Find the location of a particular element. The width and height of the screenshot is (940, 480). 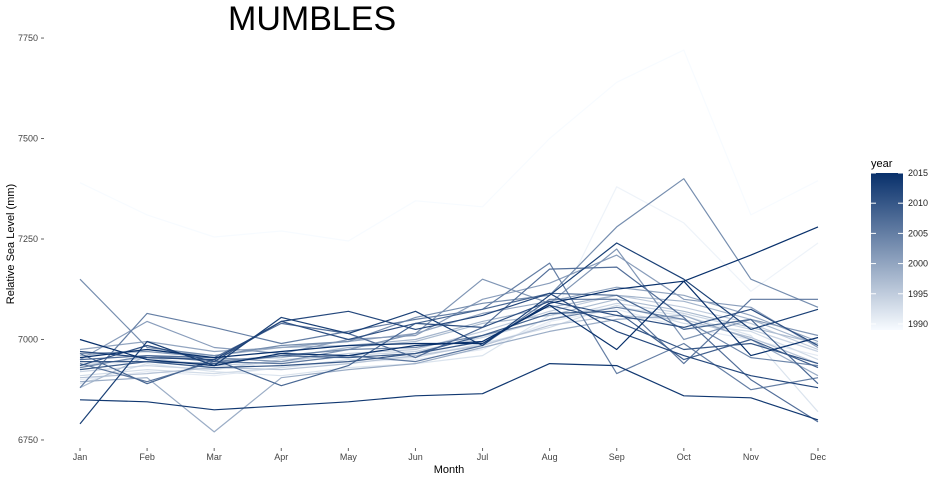

x-tick-label: Nov is located at coordinates (751, 457).